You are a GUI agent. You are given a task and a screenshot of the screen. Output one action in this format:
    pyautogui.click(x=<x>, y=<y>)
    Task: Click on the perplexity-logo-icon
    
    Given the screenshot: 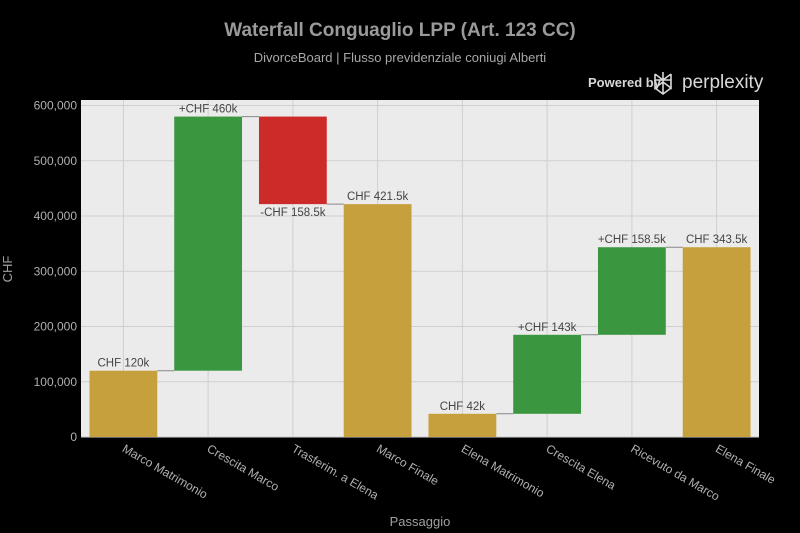 What is the action you would take?
    pyautogui.click(x=663, y=83)
    